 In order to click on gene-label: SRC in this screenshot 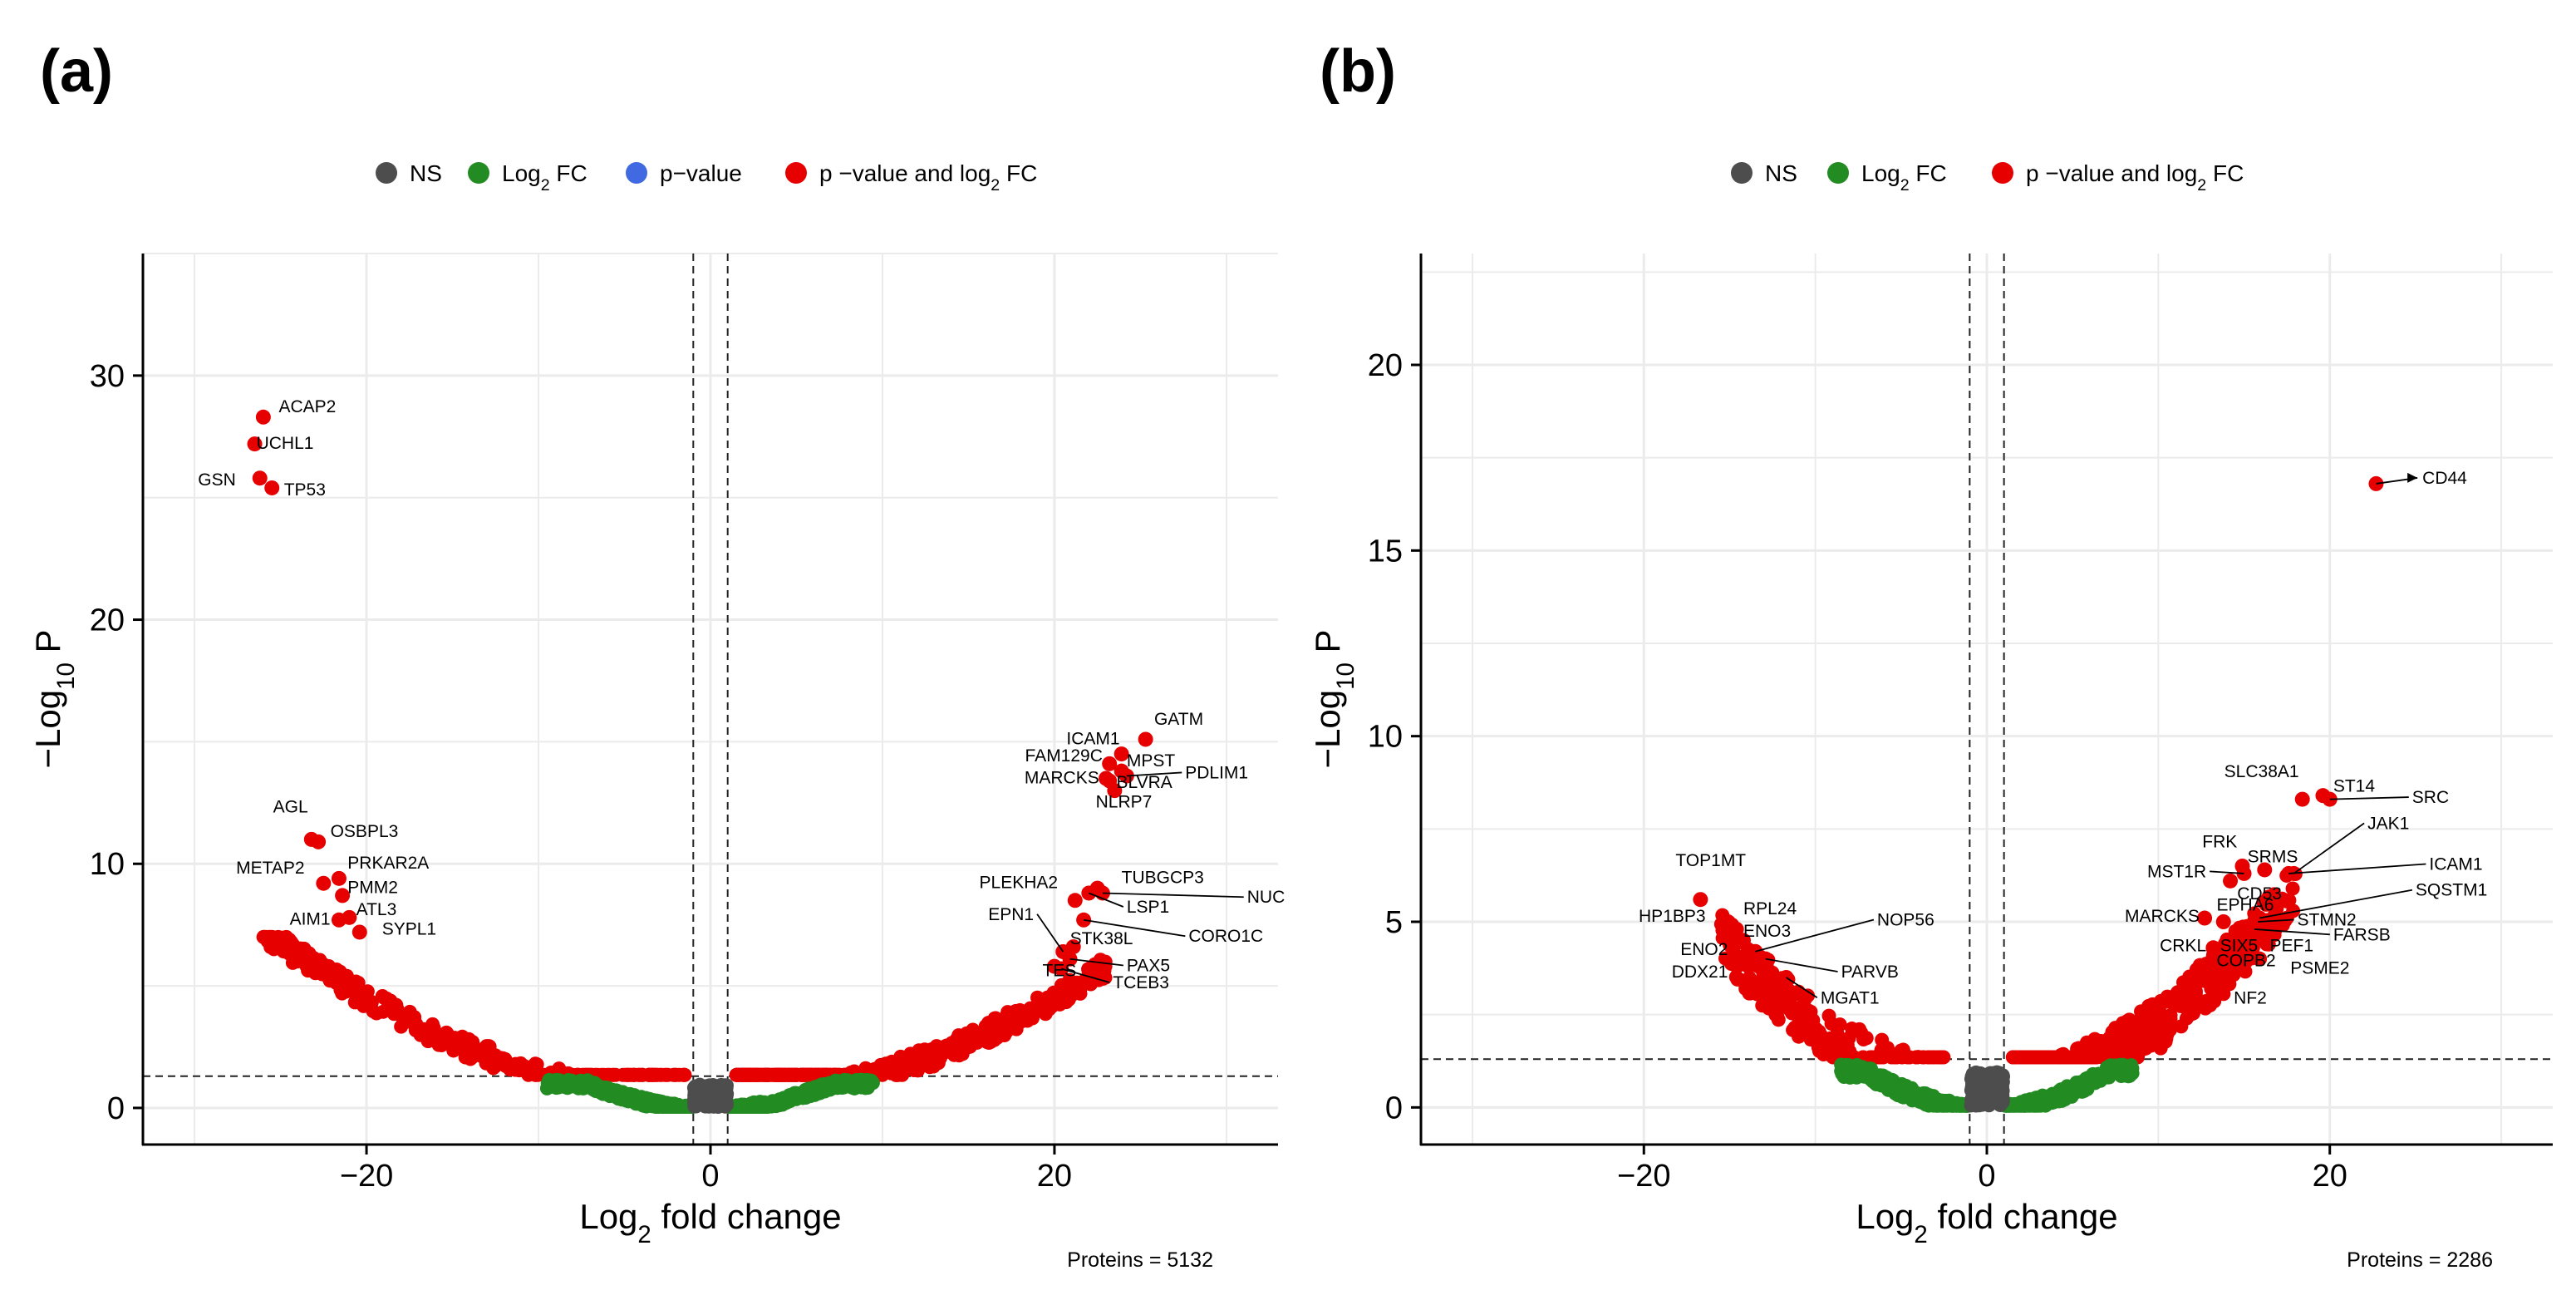, I will do `click(2430, 798)`.